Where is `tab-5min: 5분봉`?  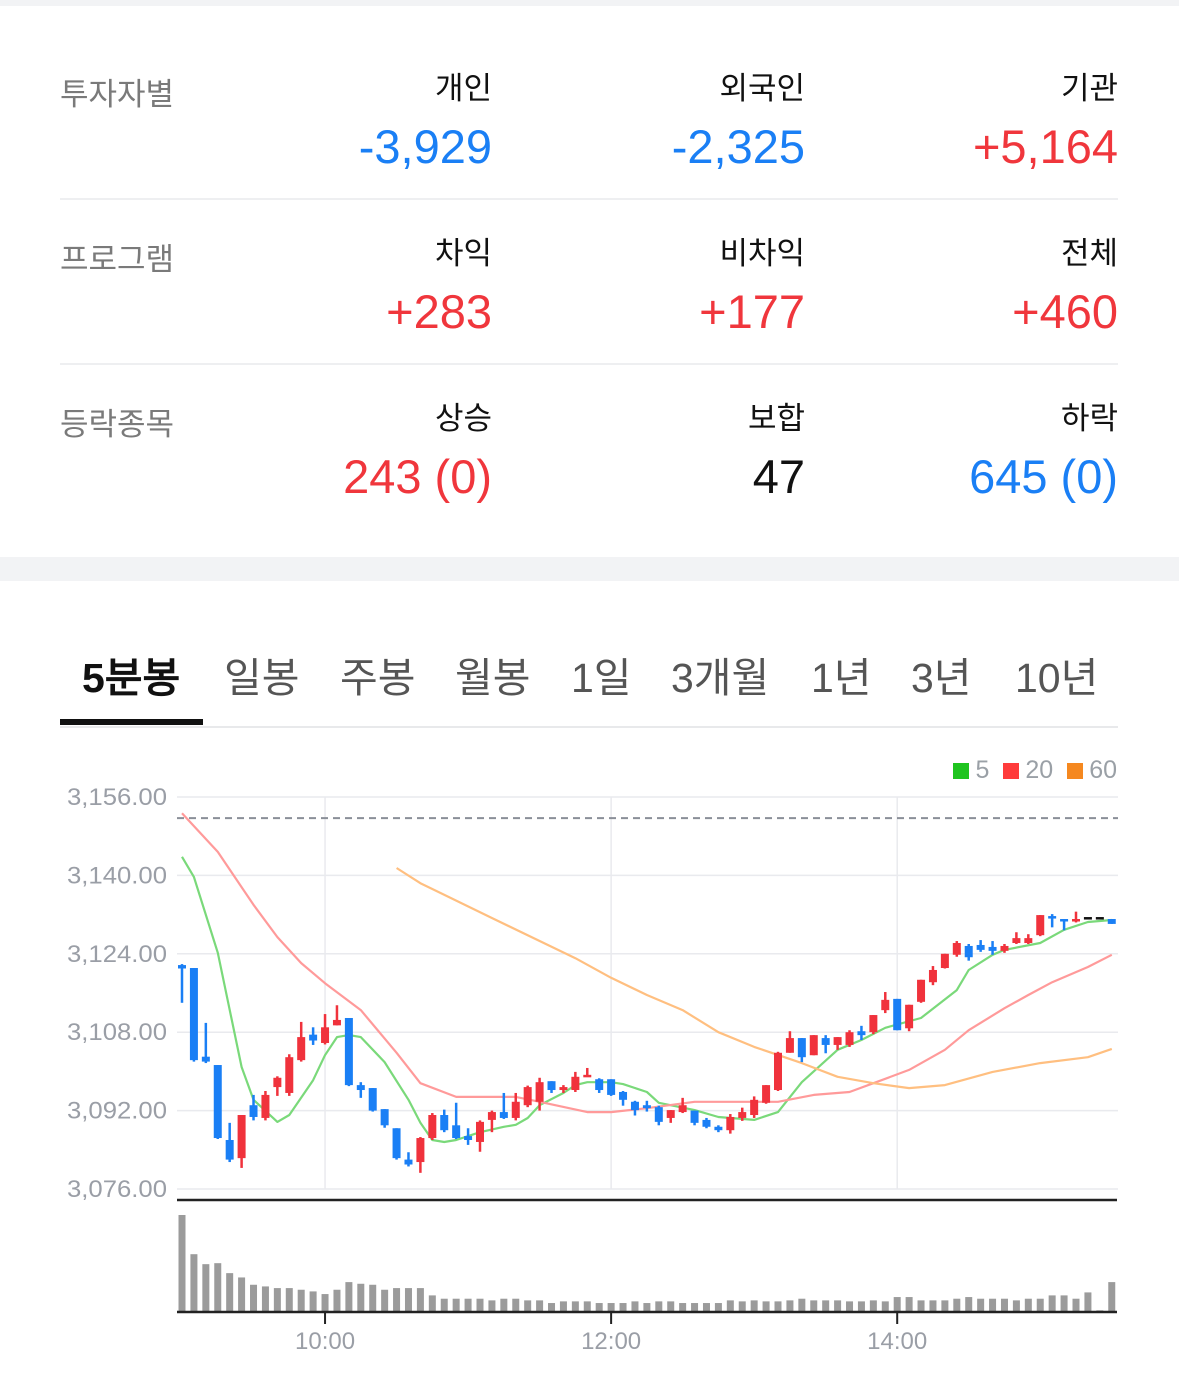 tab-5min: 5분봉 is located at coordinates (131, 678).